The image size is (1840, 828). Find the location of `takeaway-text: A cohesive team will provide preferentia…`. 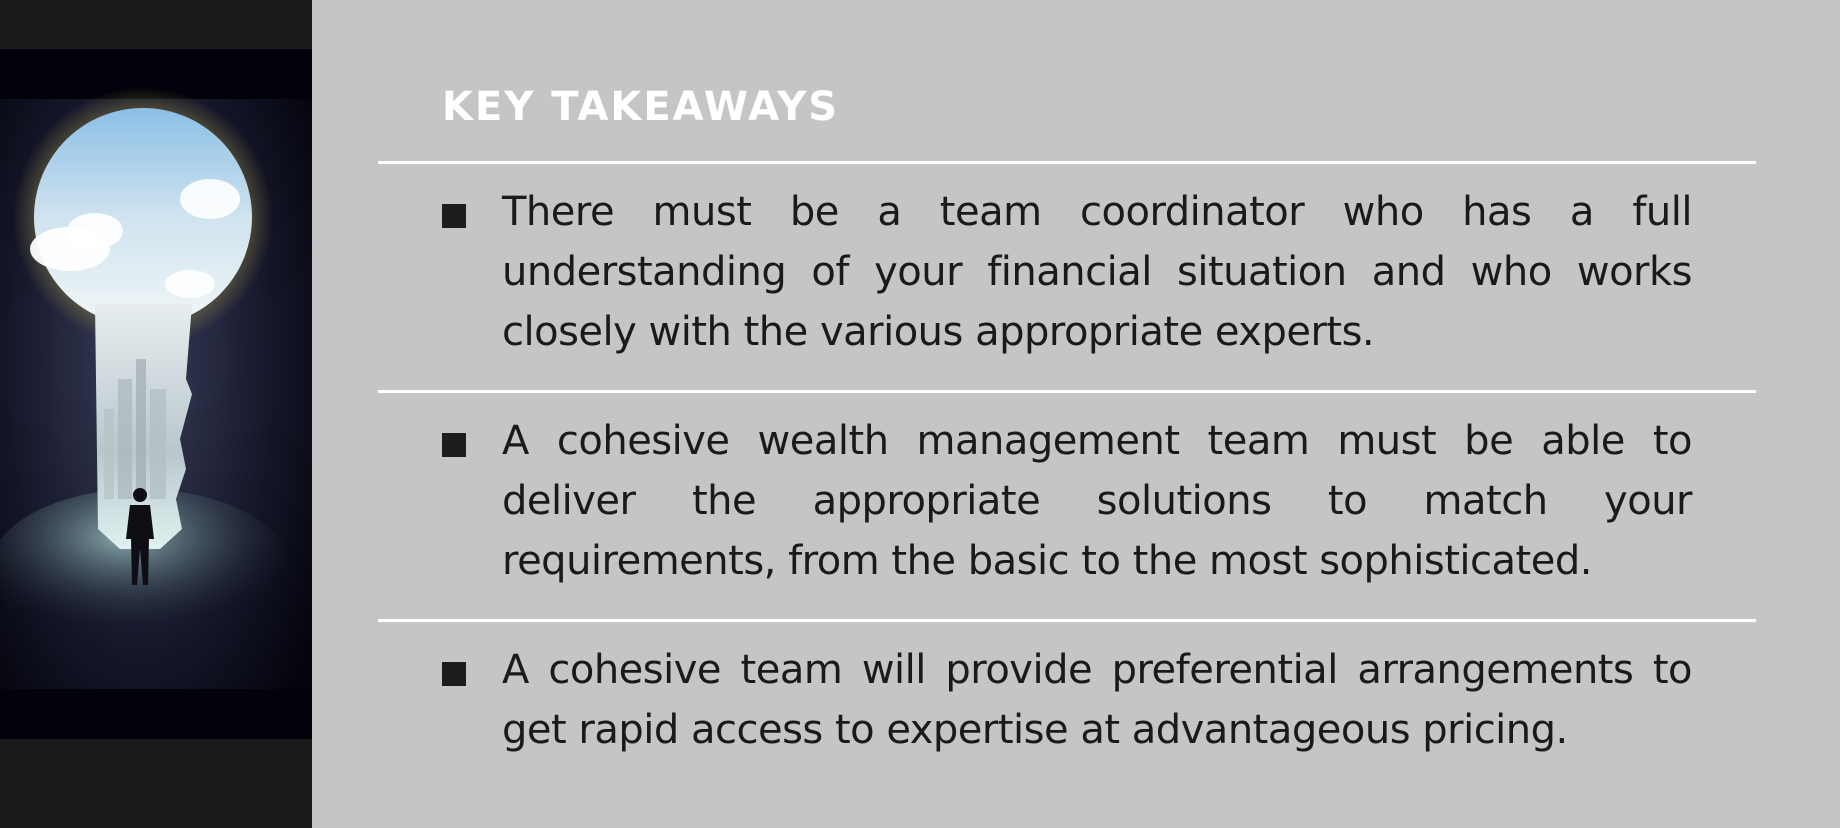

takeaway-text: A cohesive team will provide preferentia… is located at coordinates (1097, 700).